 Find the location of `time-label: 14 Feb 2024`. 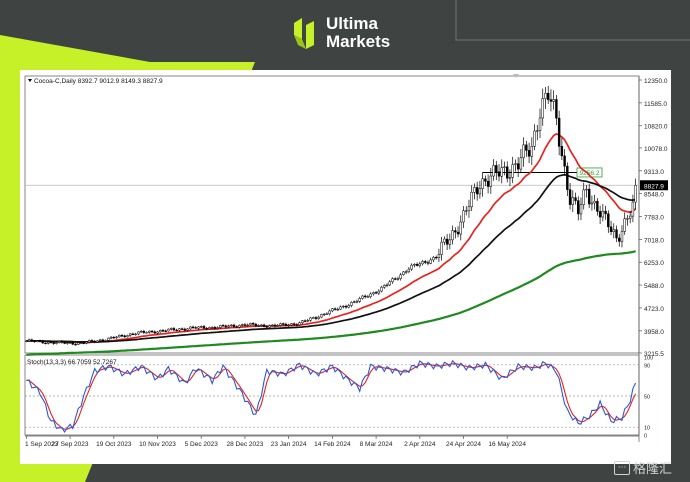

time-label: 14 Feb 2024 is located at coordinates (332, 444).